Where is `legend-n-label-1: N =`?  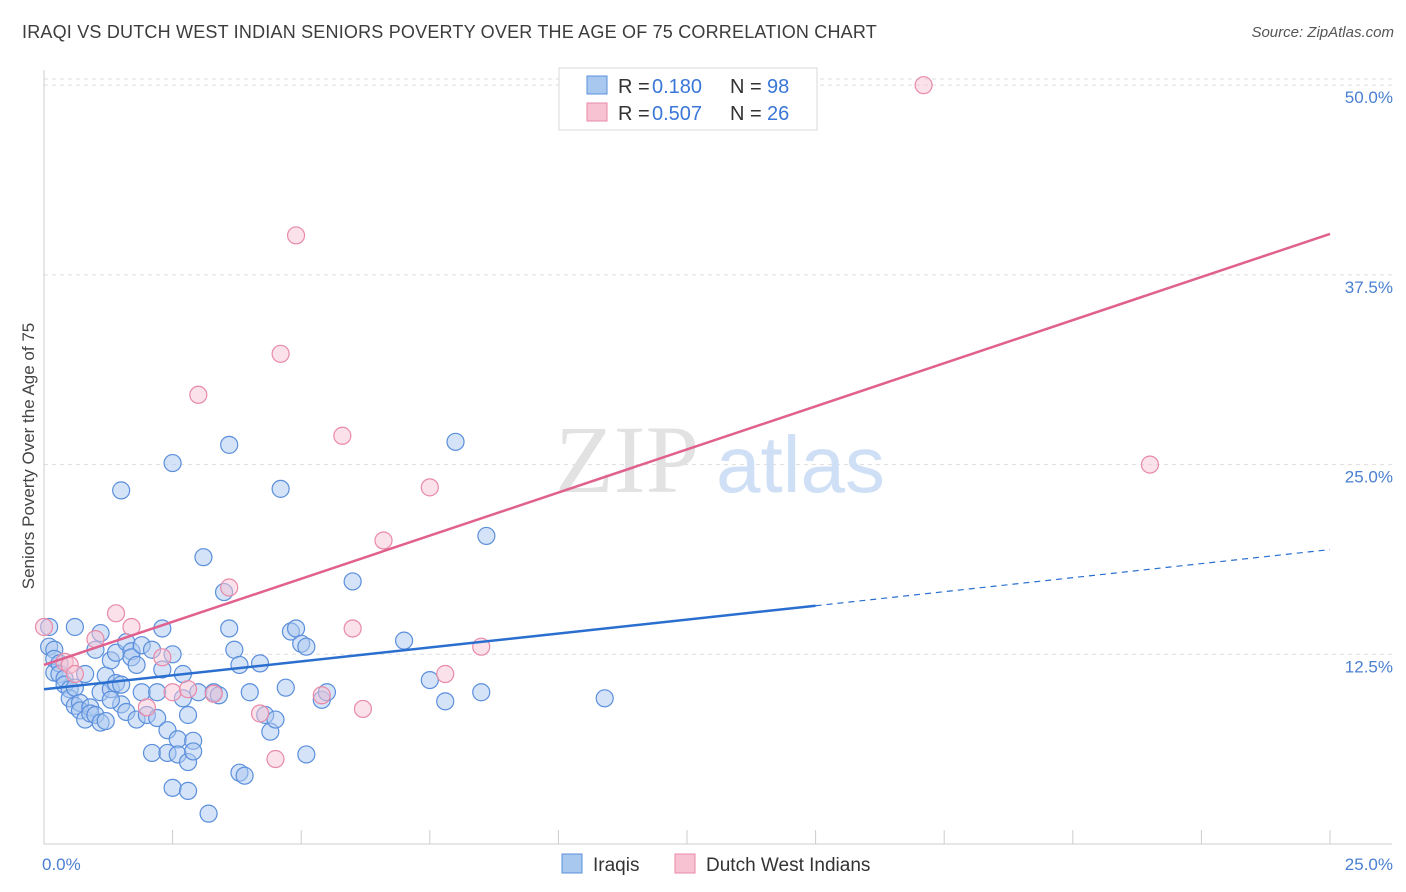 legend-n-label-1: N = is located at coordinates (746, 87).